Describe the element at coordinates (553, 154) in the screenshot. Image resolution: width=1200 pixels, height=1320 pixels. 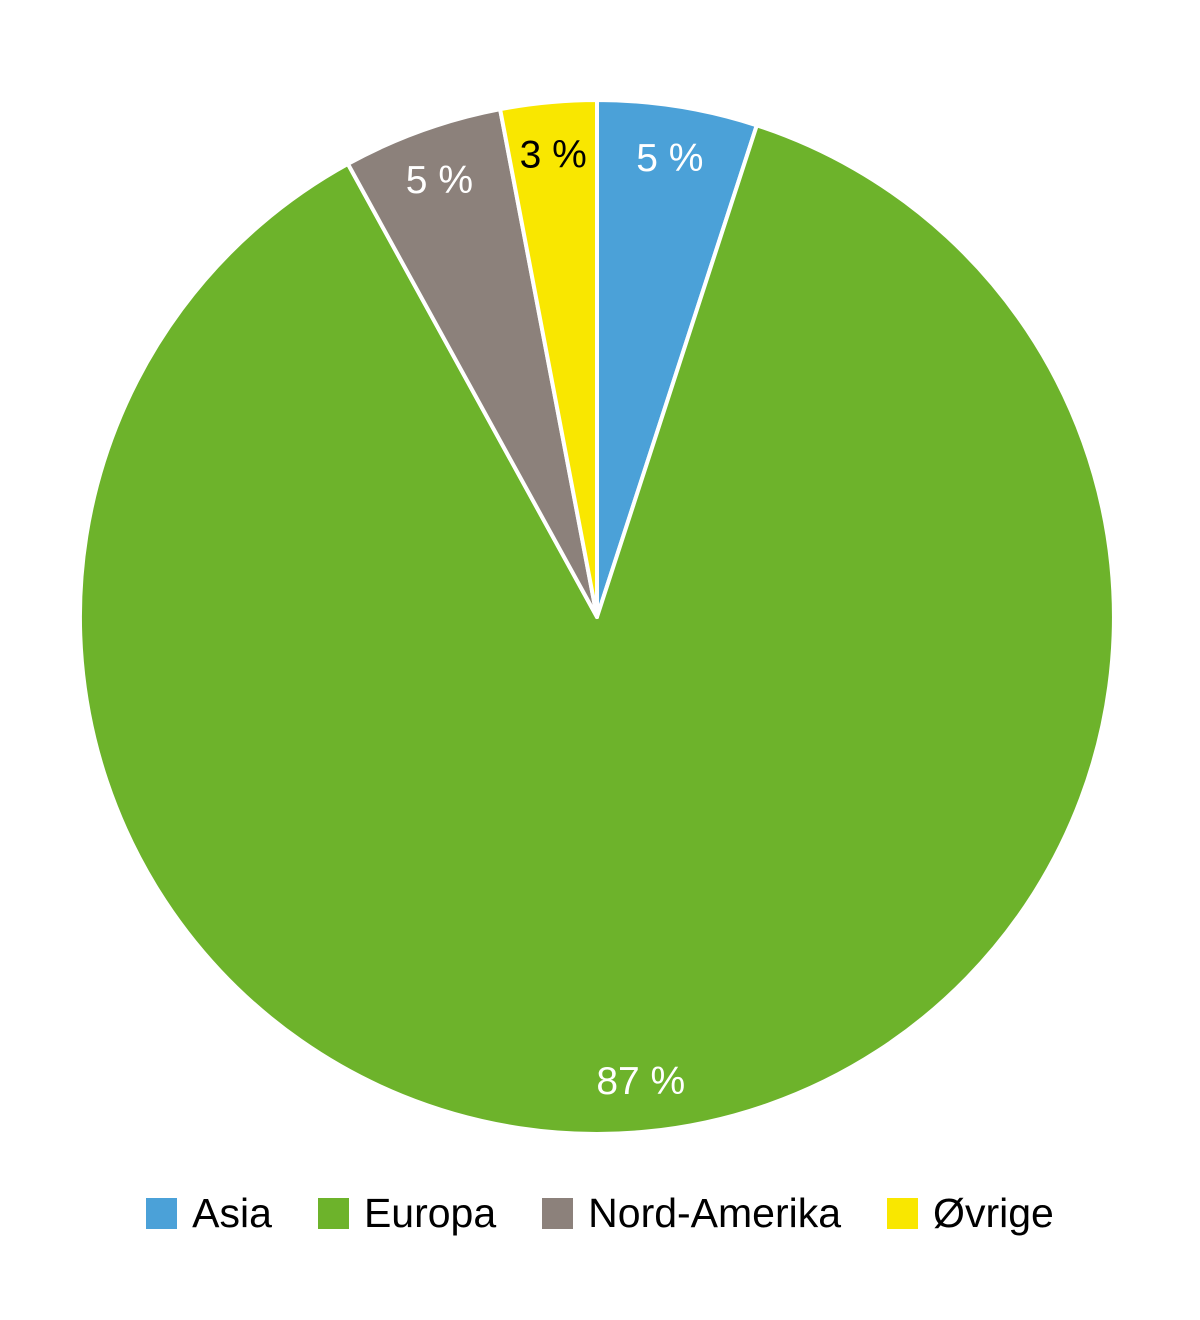
I see `slice-value-label-ovrige: 3 %` at that location.